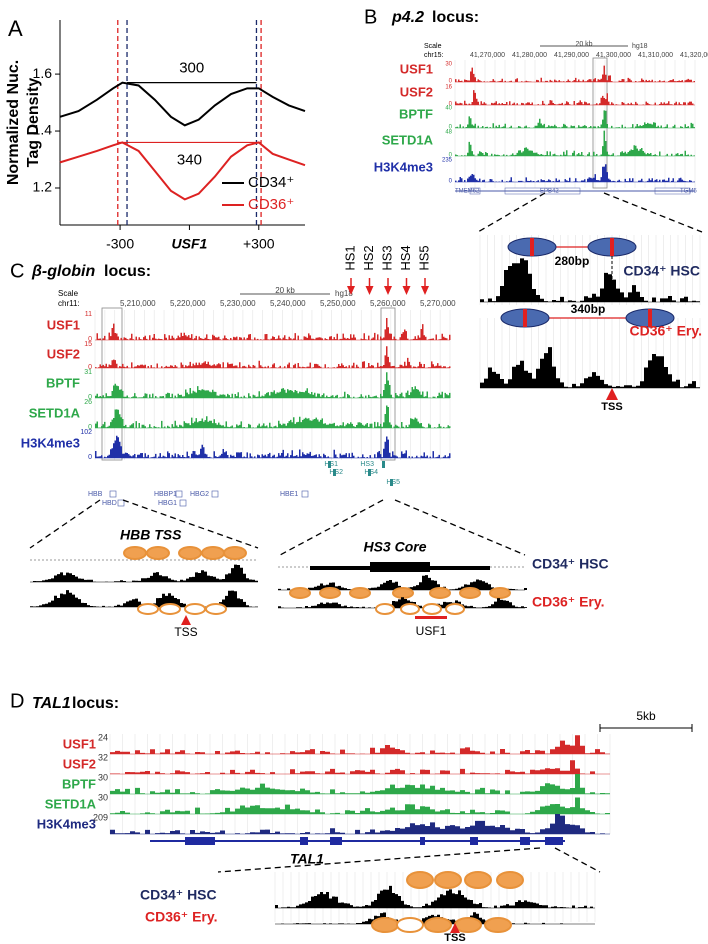 The image size is (708, 944). I want to click on zoom-title: HBB TSS, so click(151, 535).